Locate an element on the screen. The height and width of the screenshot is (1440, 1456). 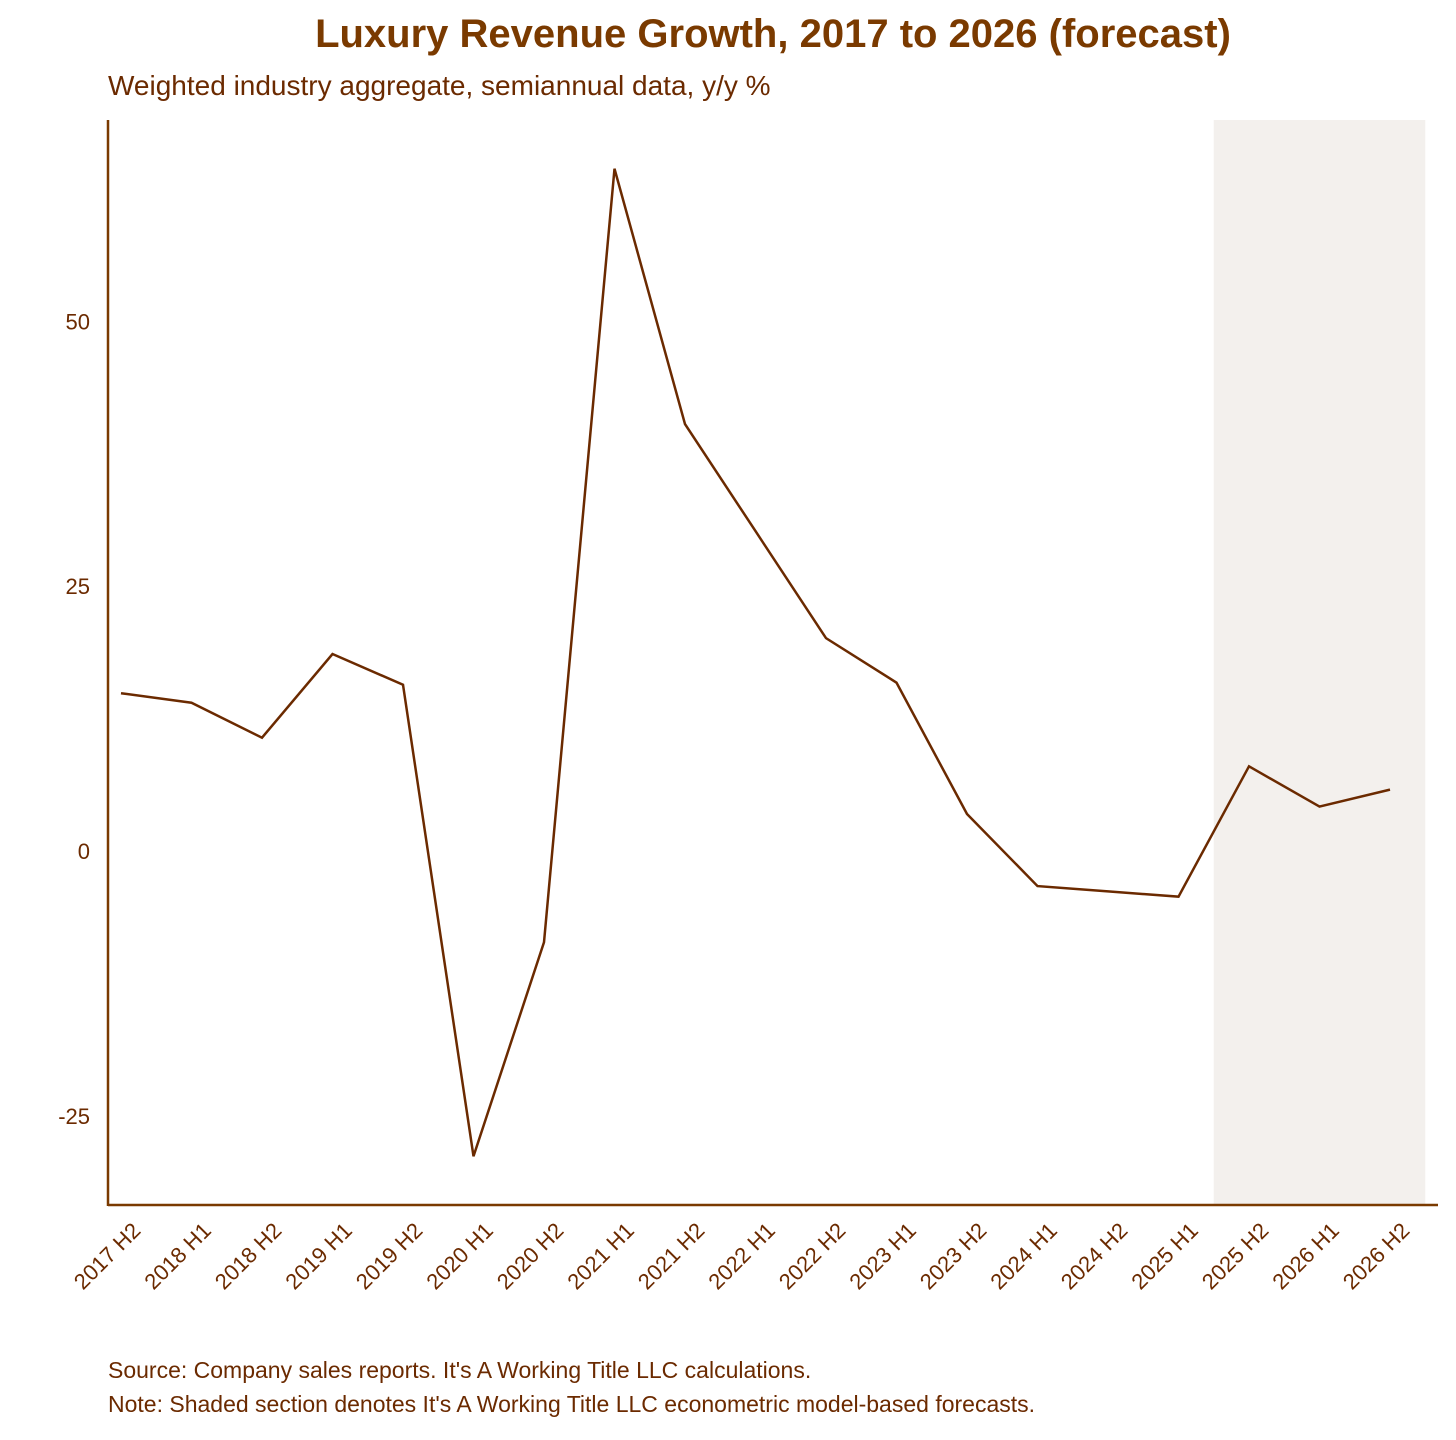
x-tick-label: 2023 H2 is located at coordinates (953, 1256).